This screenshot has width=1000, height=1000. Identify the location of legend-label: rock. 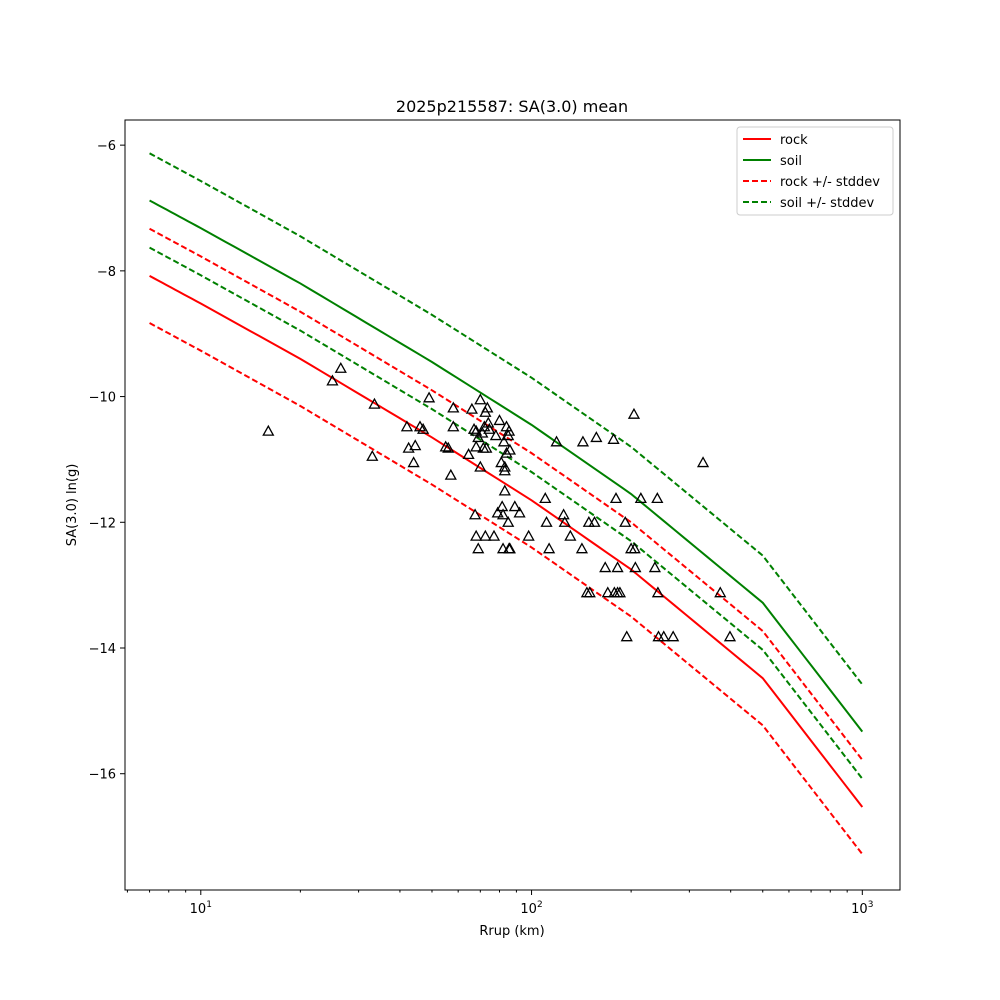
(794, 140).